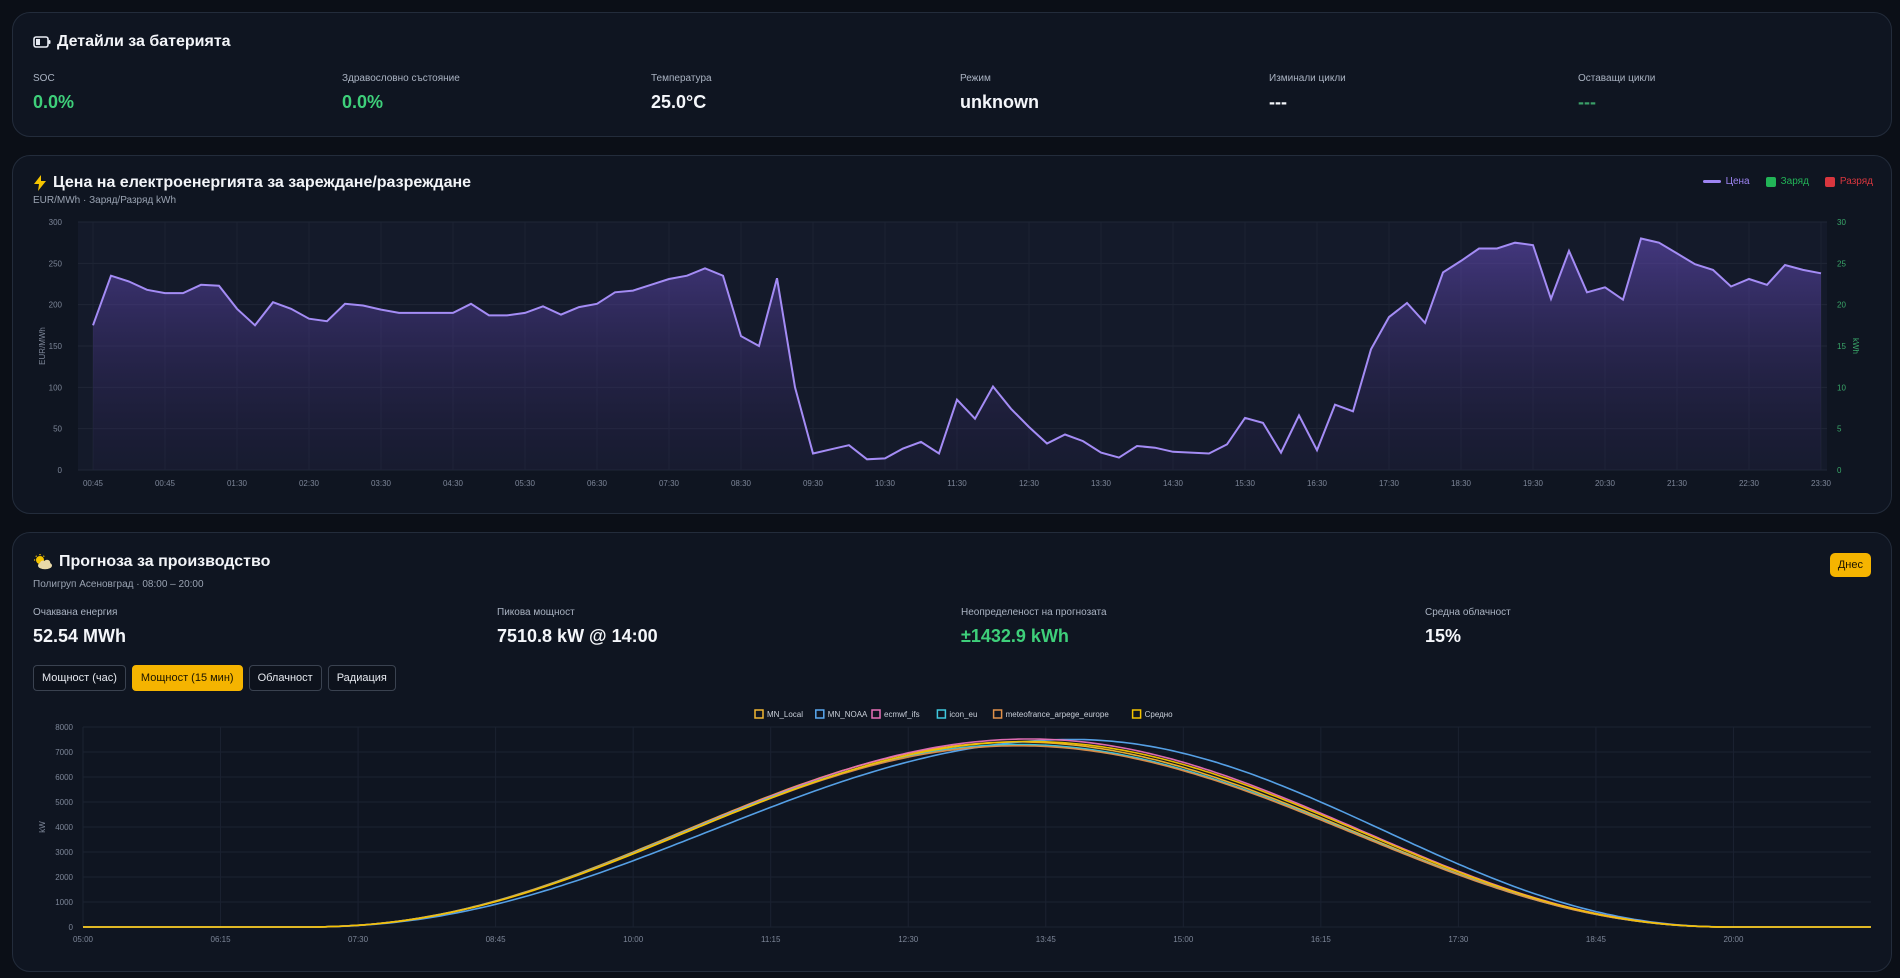 The image size is (1900, 978). What do you see at coordinates (361, 678) in the screenshot?
I see `tab-3: Радиация` at bounding box center [361, 678].